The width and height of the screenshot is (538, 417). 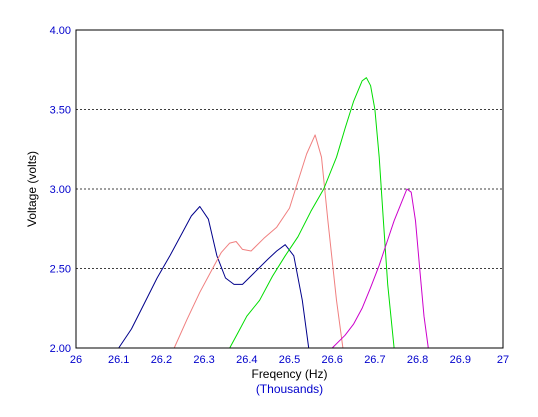 I want to click on x-tick-label: 26.7, so click(x=374, y=360).